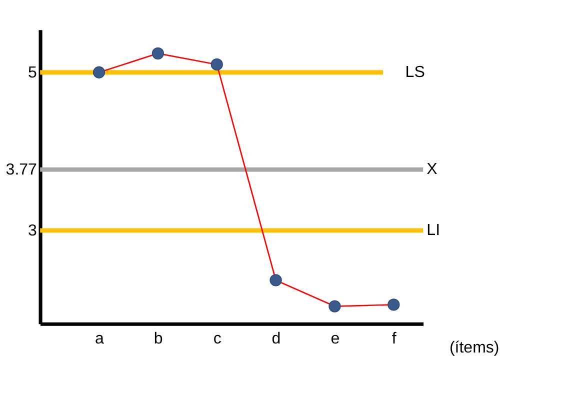  Describe the element at coordinates (33, 230) in the screenshot. I see `y-tick-label: 3` at that location.